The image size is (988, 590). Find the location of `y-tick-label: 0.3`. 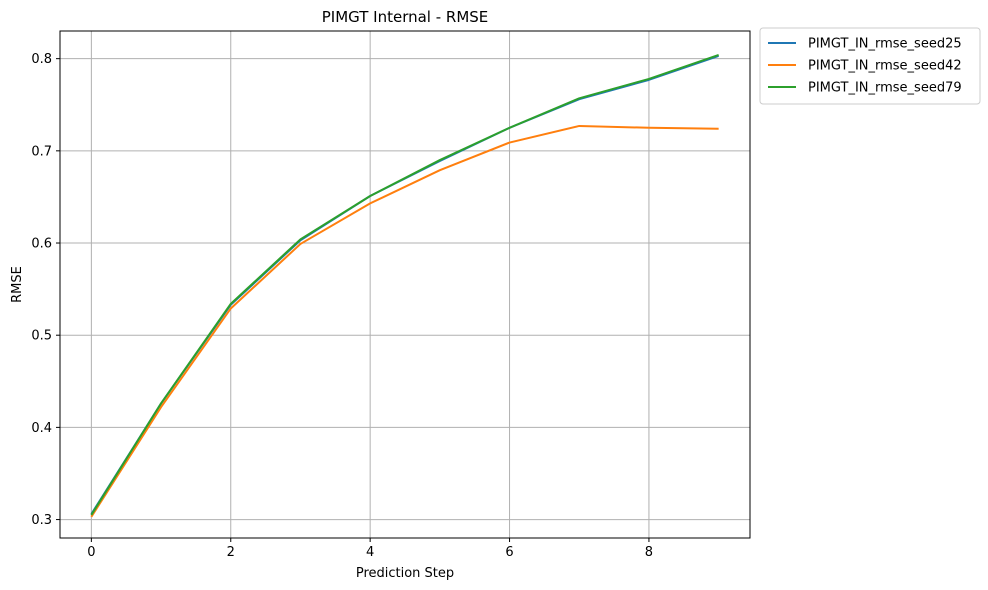

y-tick-label: 0.3 is located at coordinates (41, 520).